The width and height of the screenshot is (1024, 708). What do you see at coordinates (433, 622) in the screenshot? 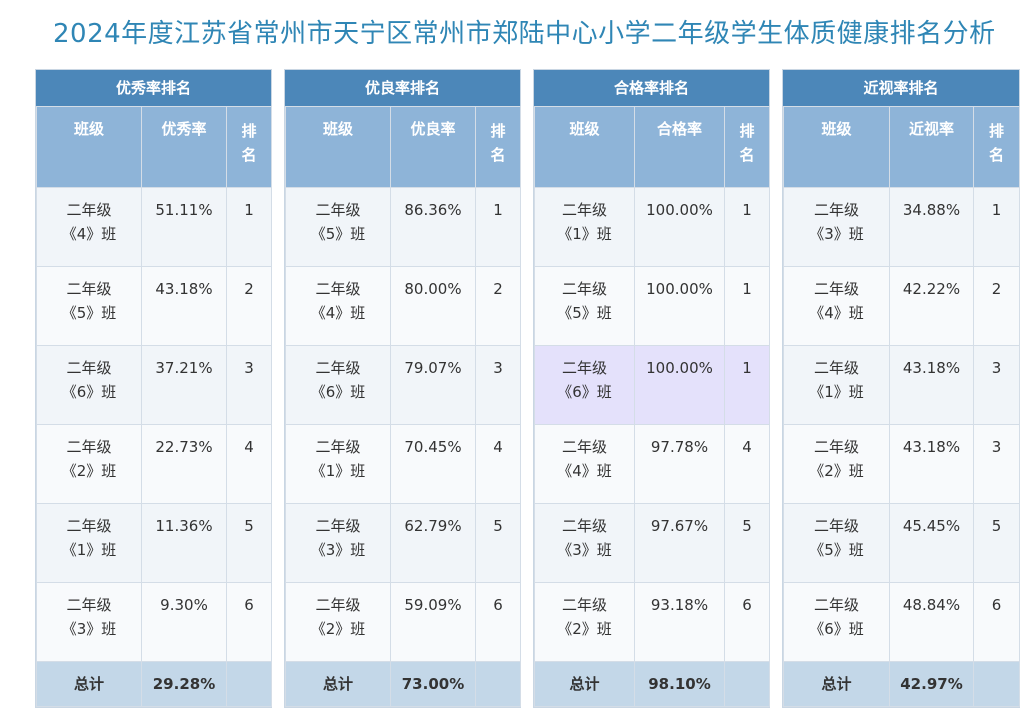
I see `rate-value-cell: 59.09%` at bounding box center [433, 622].